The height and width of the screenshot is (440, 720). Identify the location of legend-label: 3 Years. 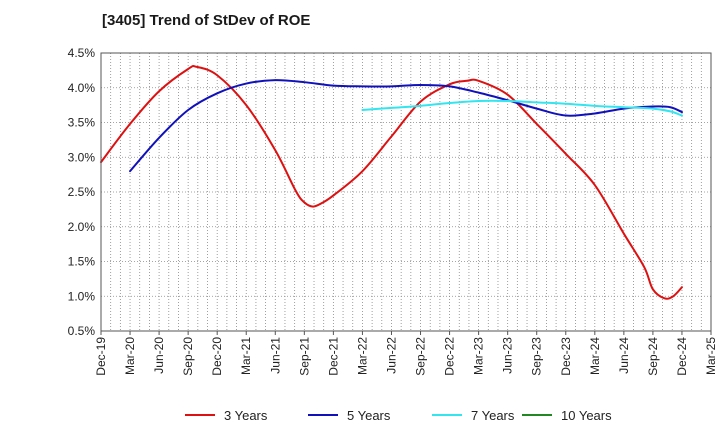
(246, 415).